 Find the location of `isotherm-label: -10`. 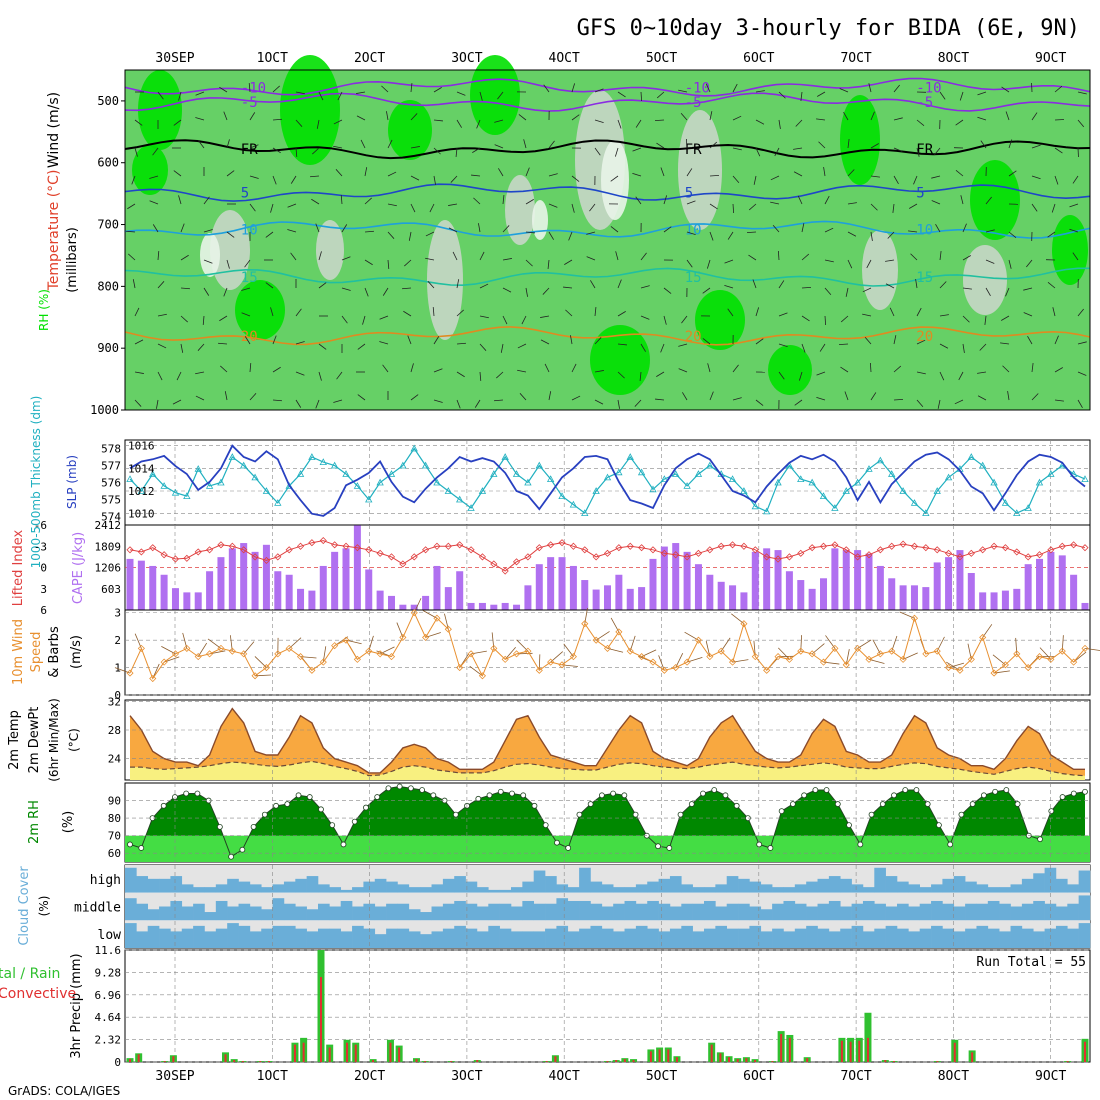

isotherm-label: -10 is located at coordinates (253, 88).